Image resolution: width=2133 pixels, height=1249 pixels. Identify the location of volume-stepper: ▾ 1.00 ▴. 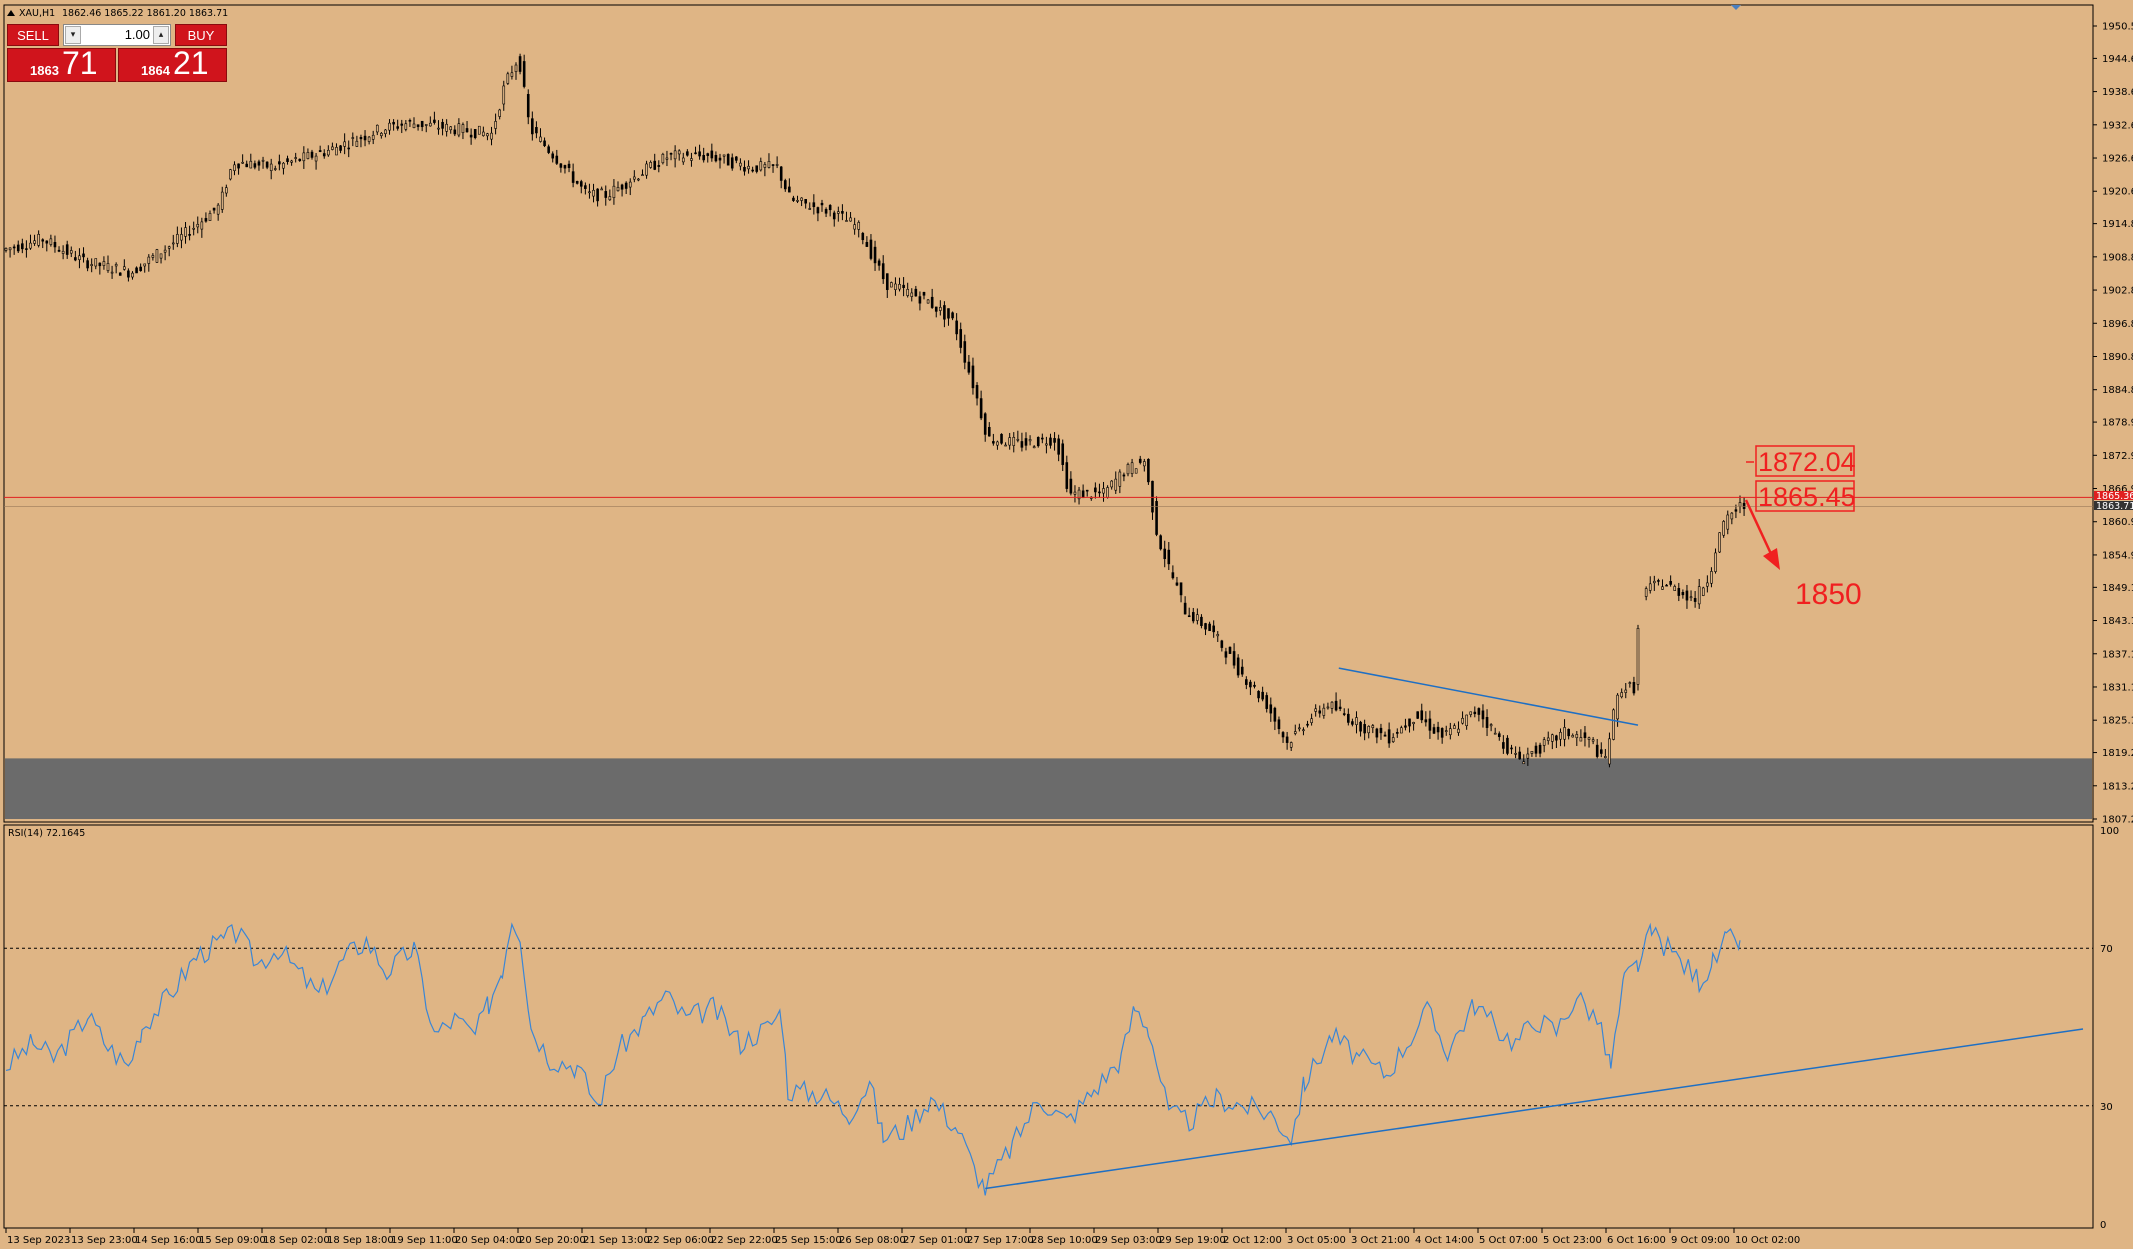
(117, 35).